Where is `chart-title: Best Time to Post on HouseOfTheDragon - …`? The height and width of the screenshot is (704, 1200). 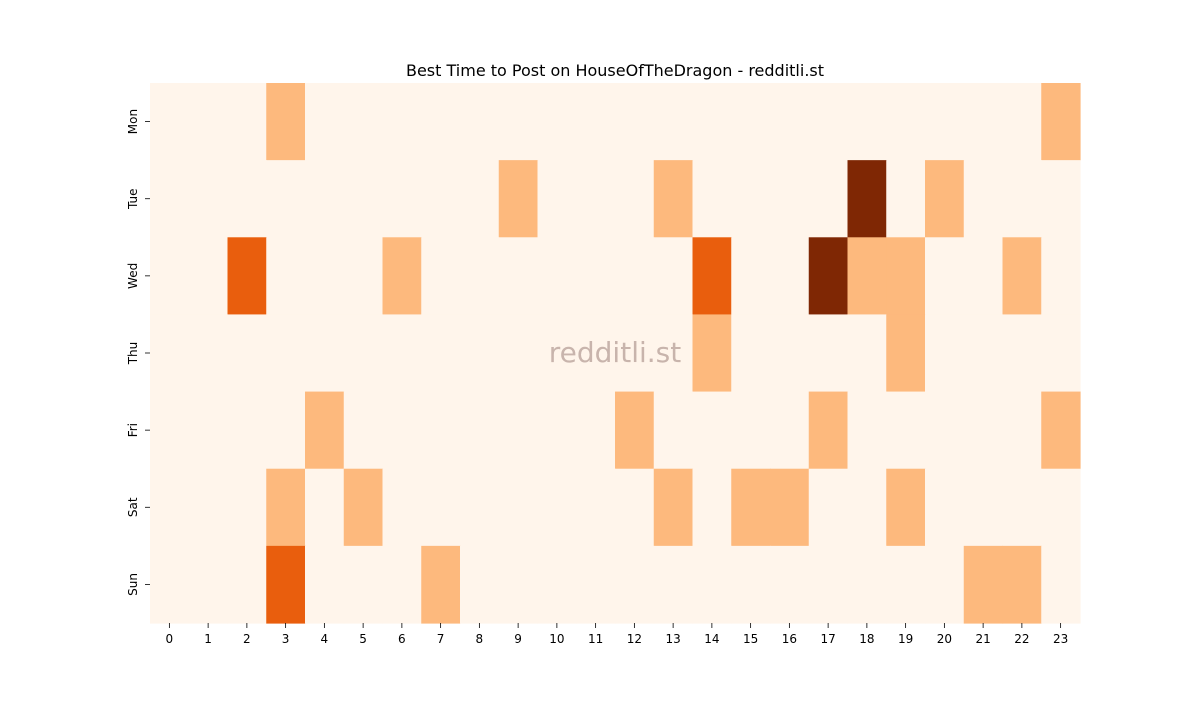 chart-title: Best Time to Post on HouseOfTheDragon - … is located at coordinates (615, 70).